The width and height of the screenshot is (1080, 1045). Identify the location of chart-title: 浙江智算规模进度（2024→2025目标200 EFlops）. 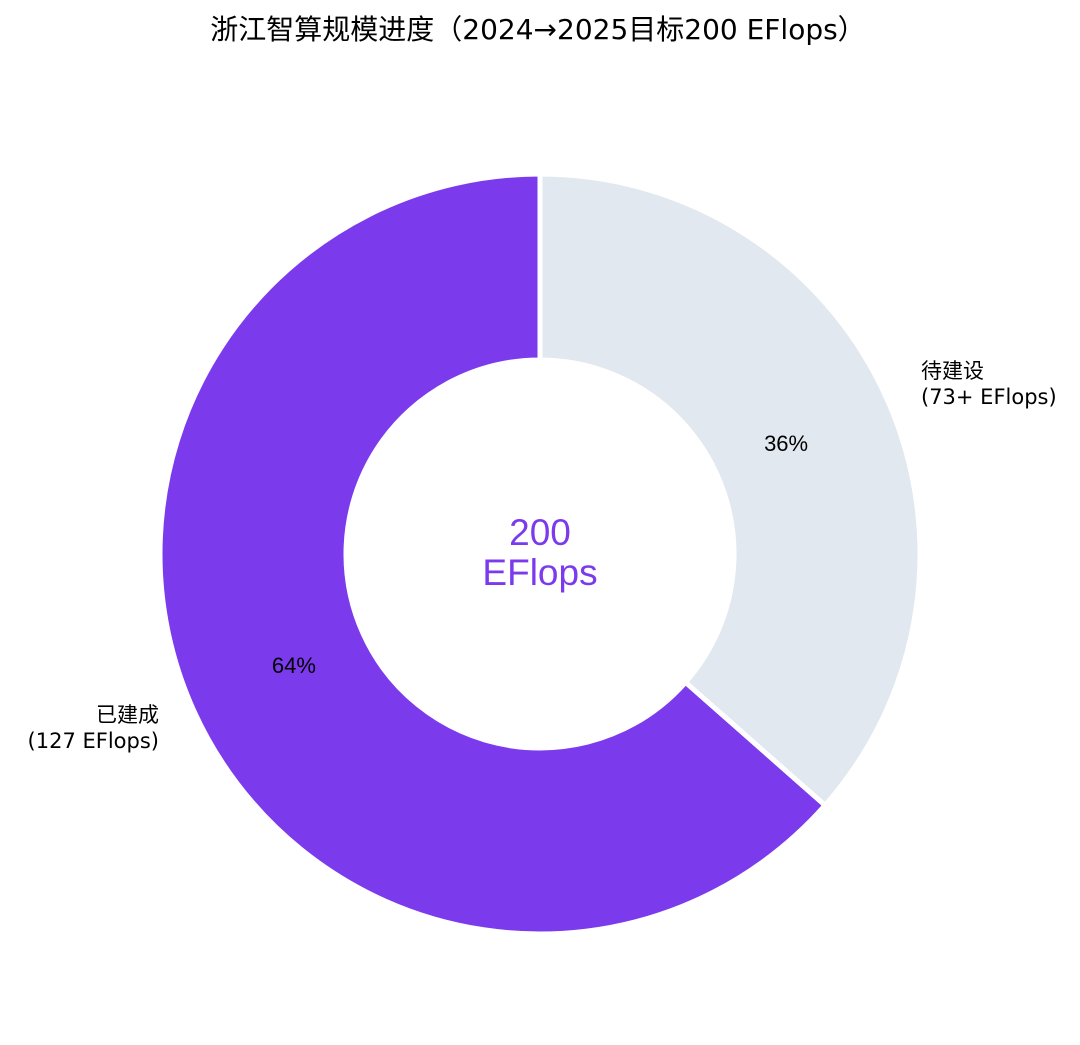
(537, 29).